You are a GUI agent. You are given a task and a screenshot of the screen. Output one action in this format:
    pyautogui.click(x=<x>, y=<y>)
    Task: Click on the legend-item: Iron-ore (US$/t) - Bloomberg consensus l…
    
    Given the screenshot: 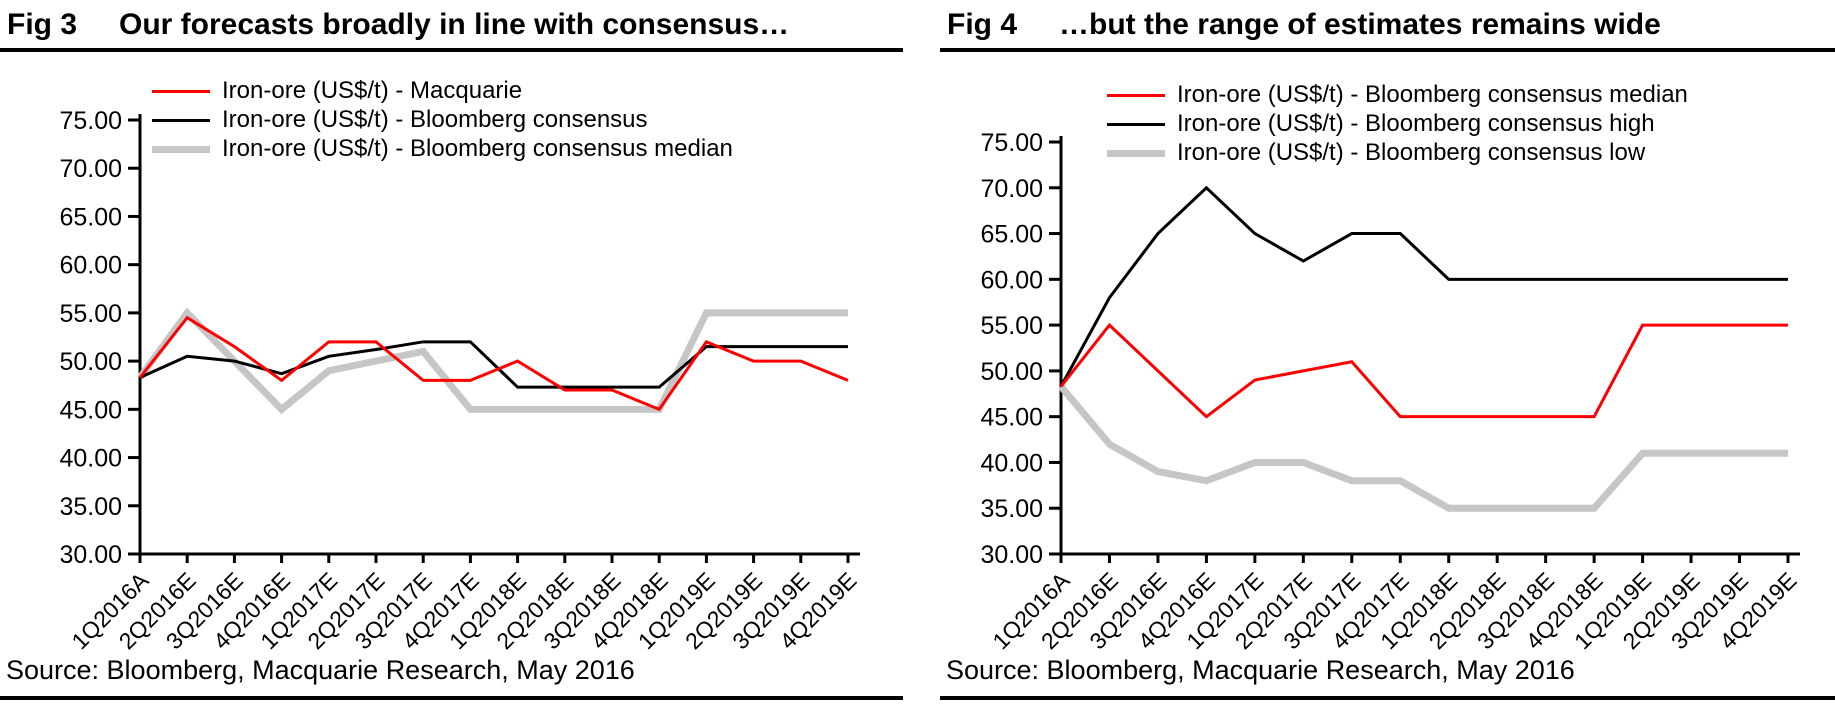 What is the action you would take?
    pyautogui.click(x=1397, y=152)
    